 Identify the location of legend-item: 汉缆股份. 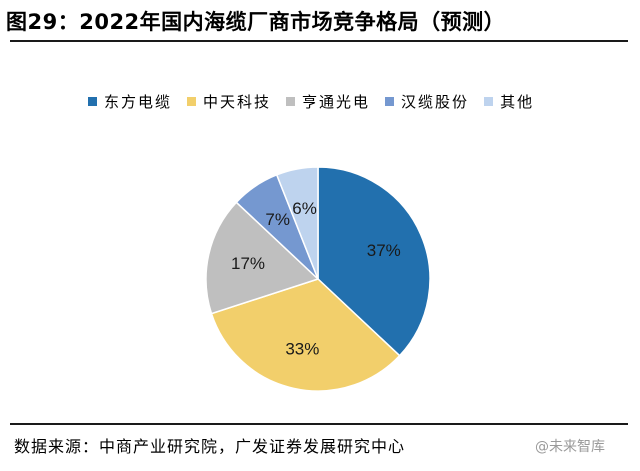
(427, 101).